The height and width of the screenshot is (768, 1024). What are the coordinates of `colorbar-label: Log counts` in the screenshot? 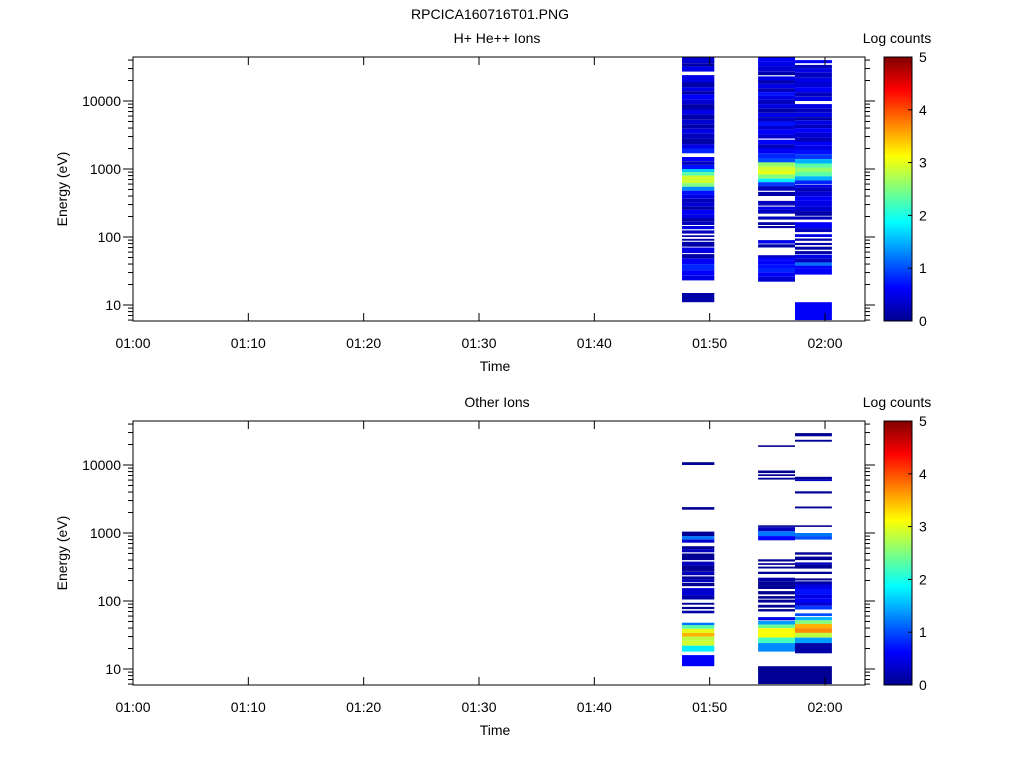 It's located at (897, 38).